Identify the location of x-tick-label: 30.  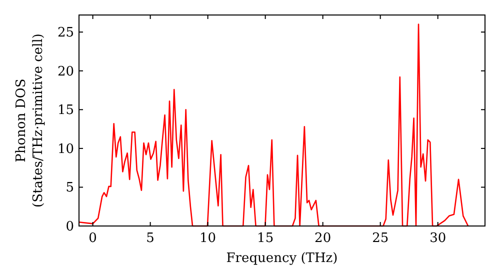
(438, 238).